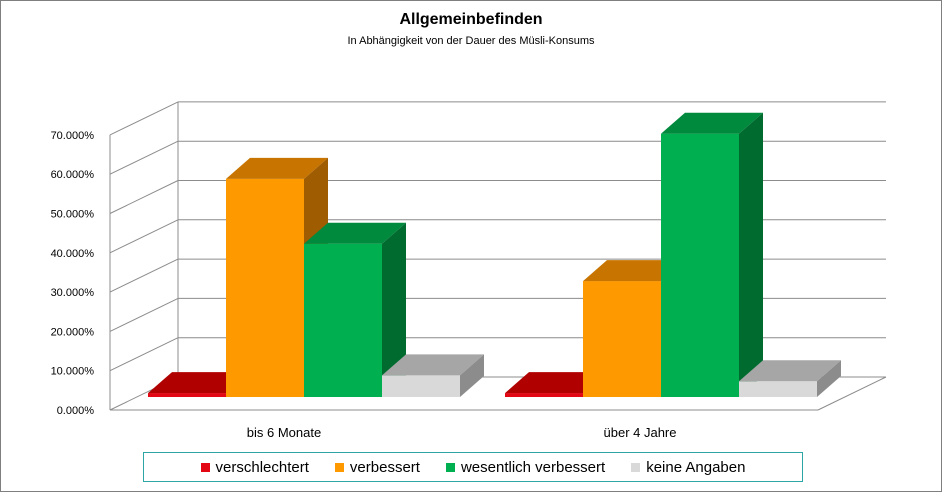 This screenshot has width=942, height=492. What do you see at coordinates (73, 293) in the screenshot?
I see `y-tick-label: 30.000%` at bounding box center [73, 293].